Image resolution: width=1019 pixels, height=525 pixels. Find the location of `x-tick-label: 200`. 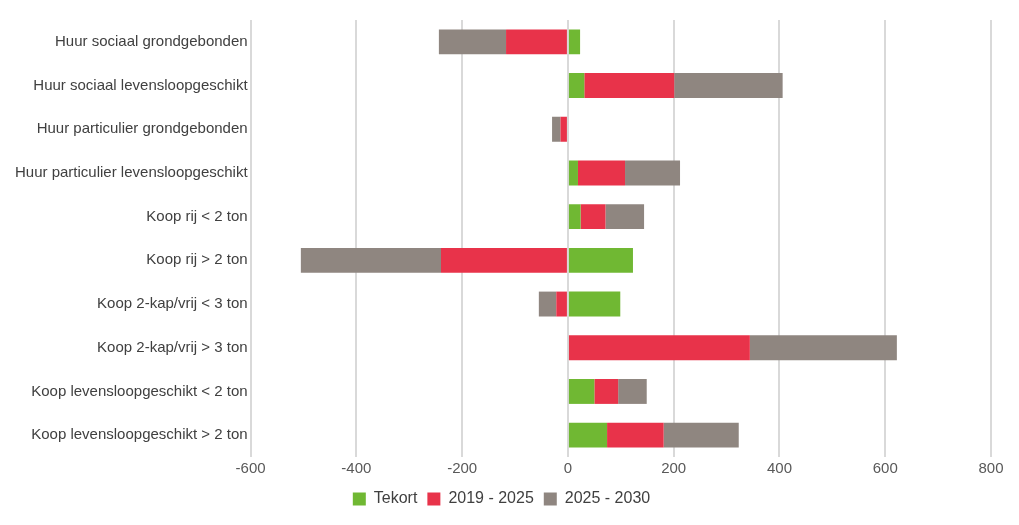

x-tick-label: 200 is located at coordinates (674, 468).